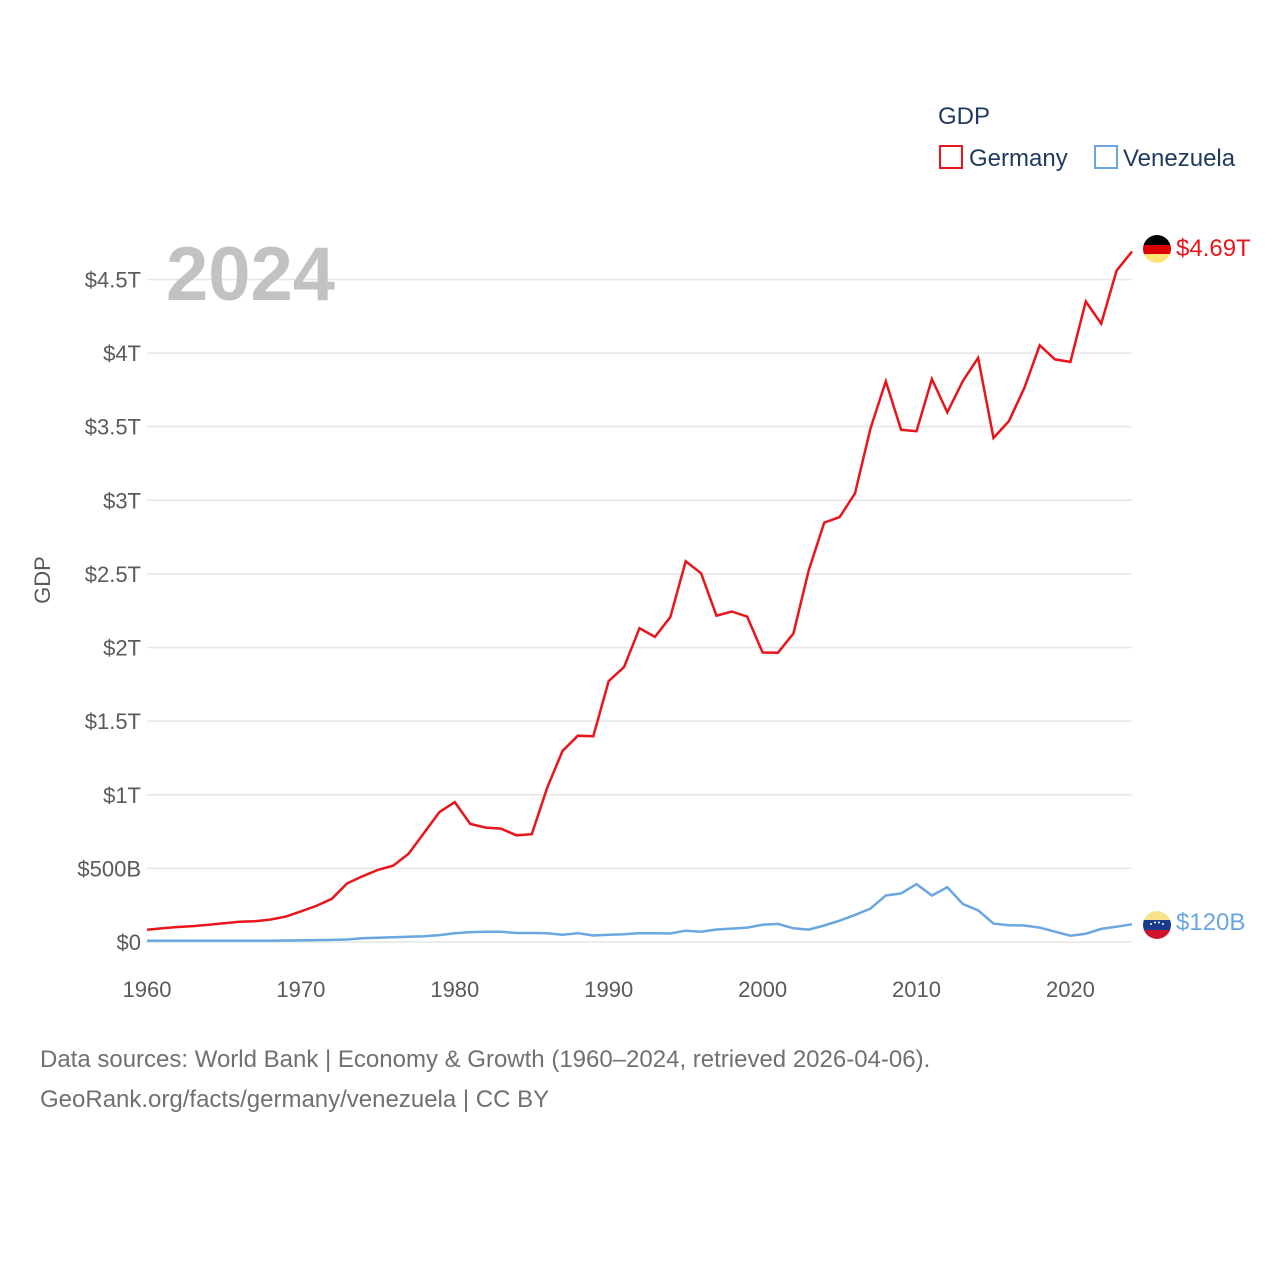  I want to click on x-tick-label: 2010, so click(916, 989).